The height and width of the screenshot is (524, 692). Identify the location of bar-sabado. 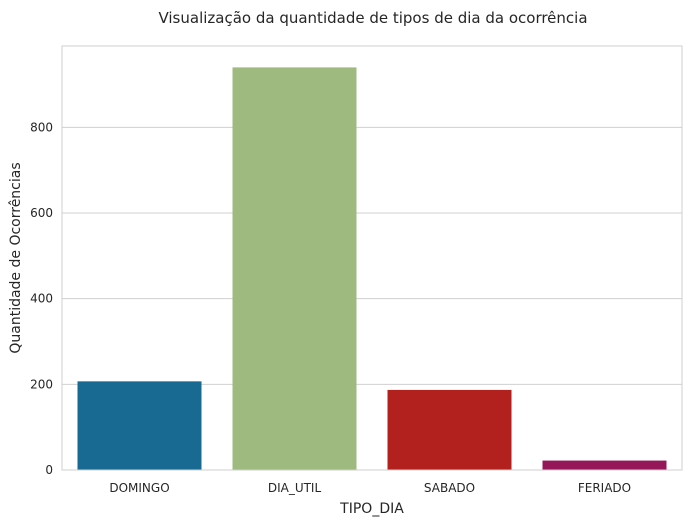
(449, 429).